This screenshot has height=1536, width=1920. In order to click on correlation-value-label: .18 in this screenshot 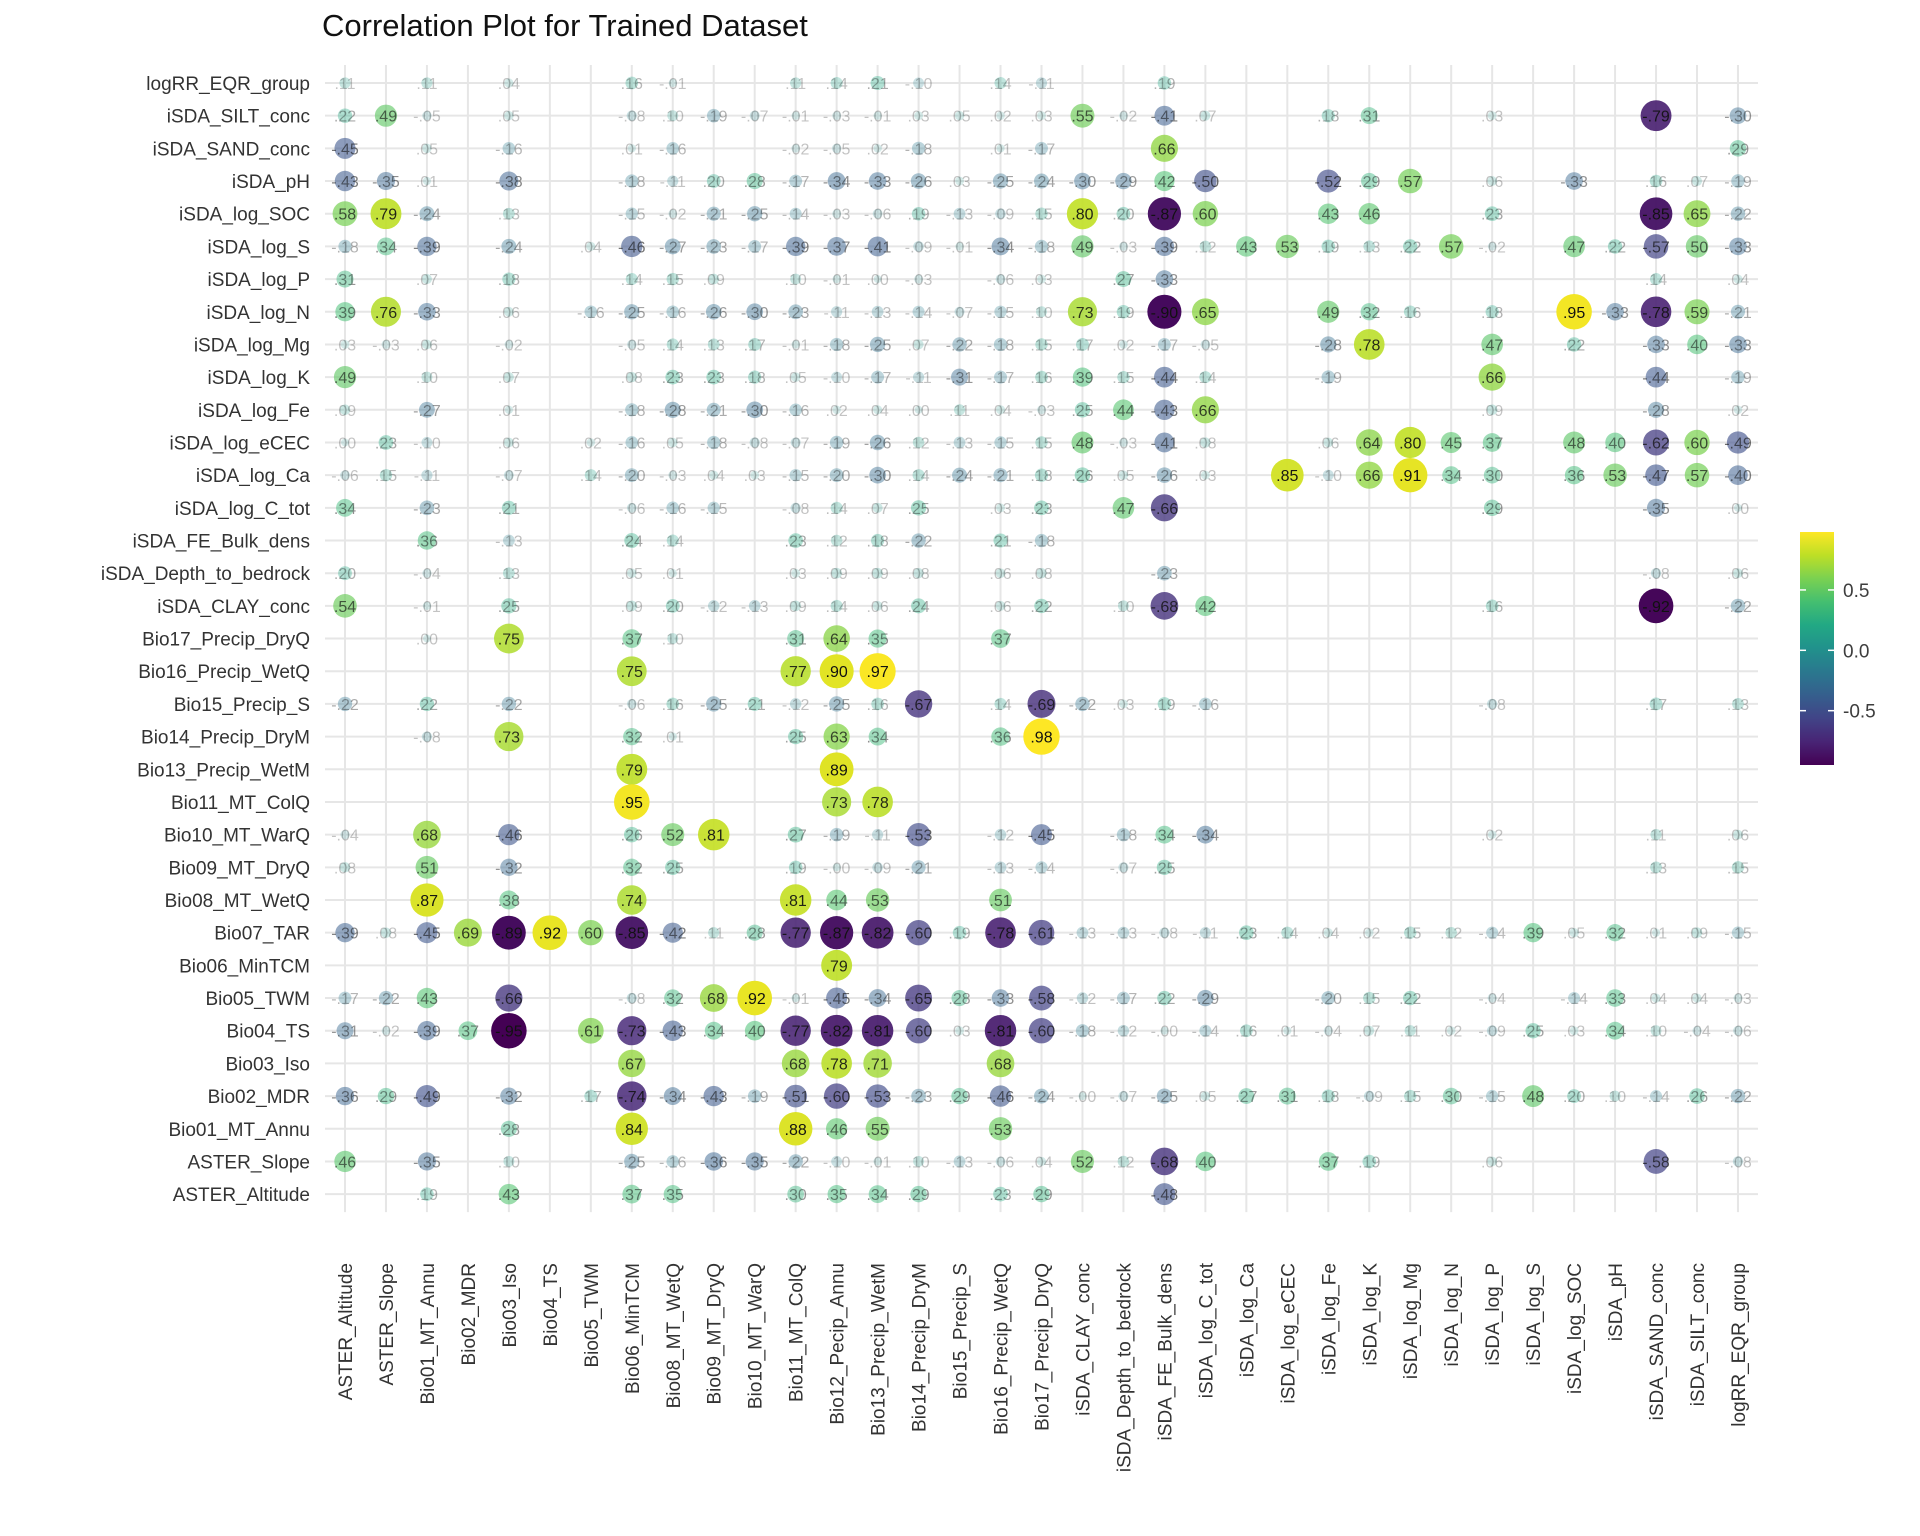, I will do `click(755, 378)`.